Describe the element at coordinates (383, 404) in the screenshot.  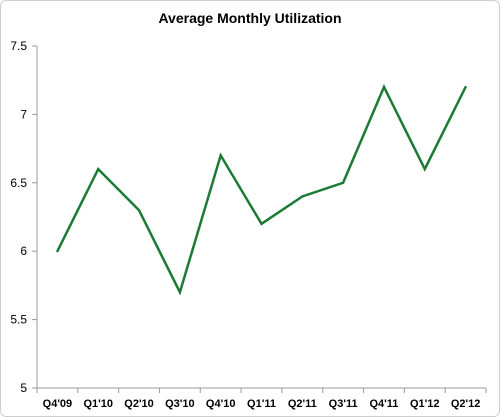
I see `x-tick-label: Q4'11` at that location.